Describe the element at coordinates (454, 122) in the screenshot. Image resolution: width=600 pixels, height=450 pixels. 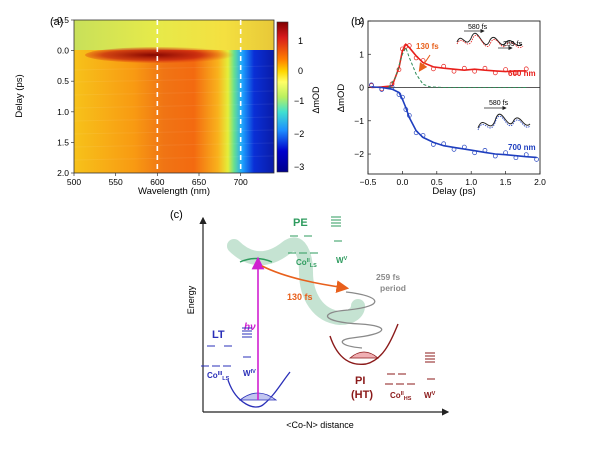
I see `series-line-700-nm` at that location.